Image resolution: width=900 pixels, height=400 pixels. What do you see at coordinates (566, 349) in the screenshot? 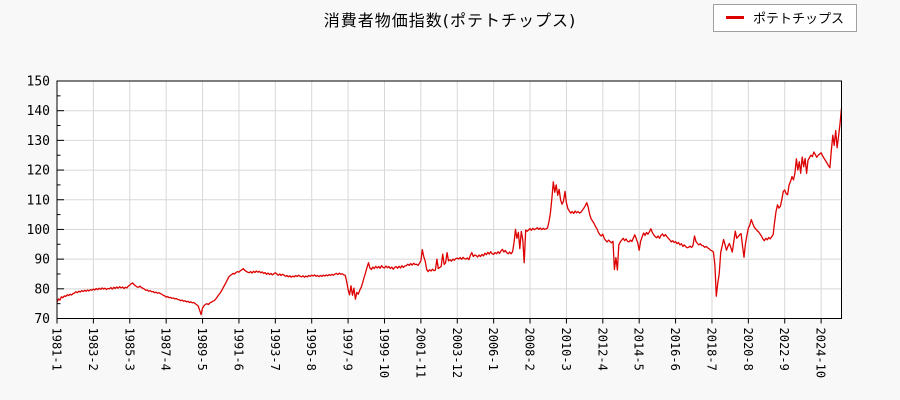
I see `x-tick-label: 2010-3` at bounding box center [566, 349].